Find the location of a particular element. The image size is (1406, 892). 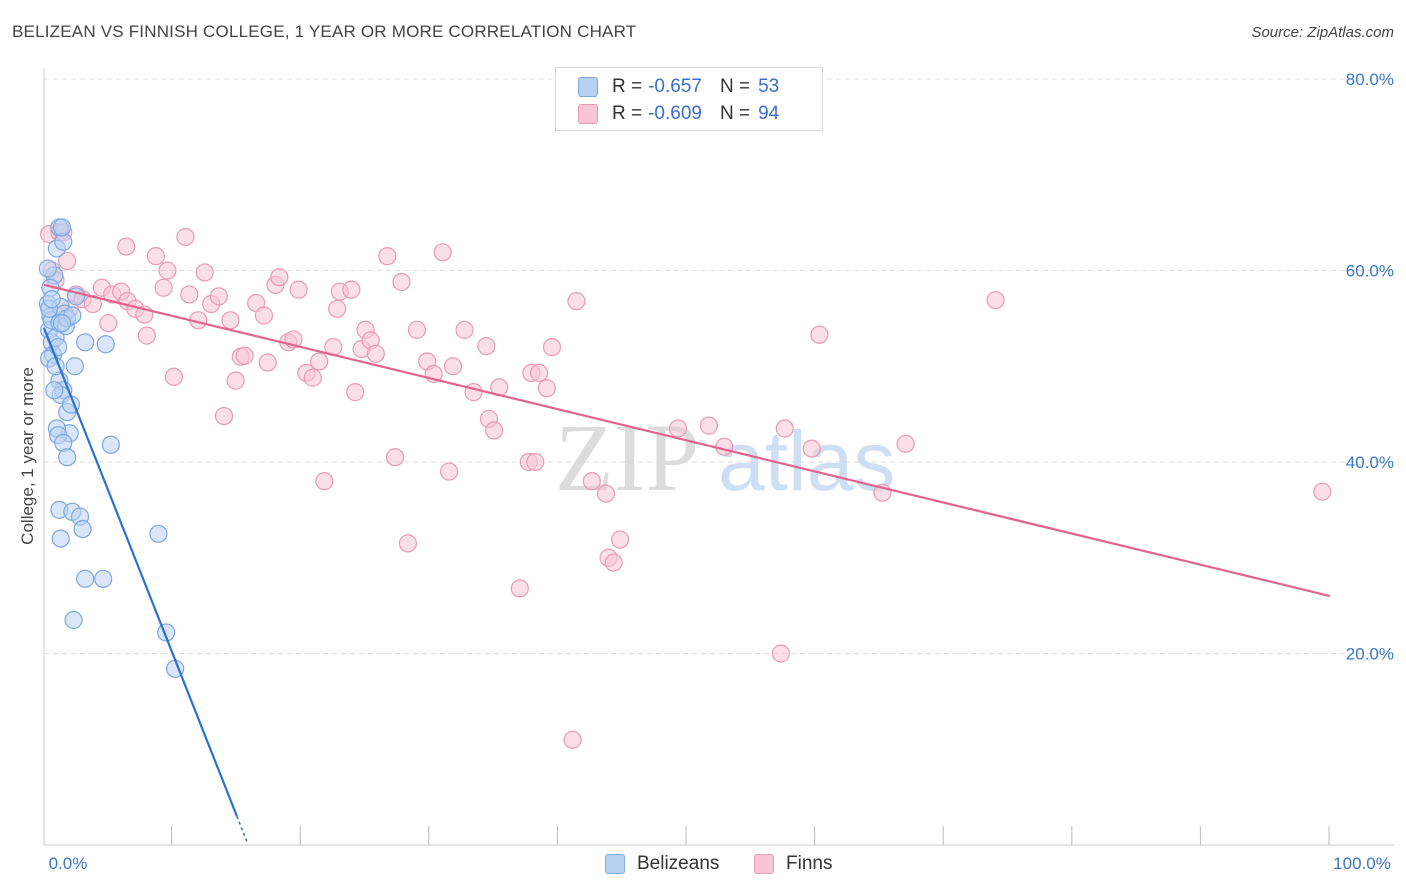

belizeans-points is located at coordinates (111, 448).